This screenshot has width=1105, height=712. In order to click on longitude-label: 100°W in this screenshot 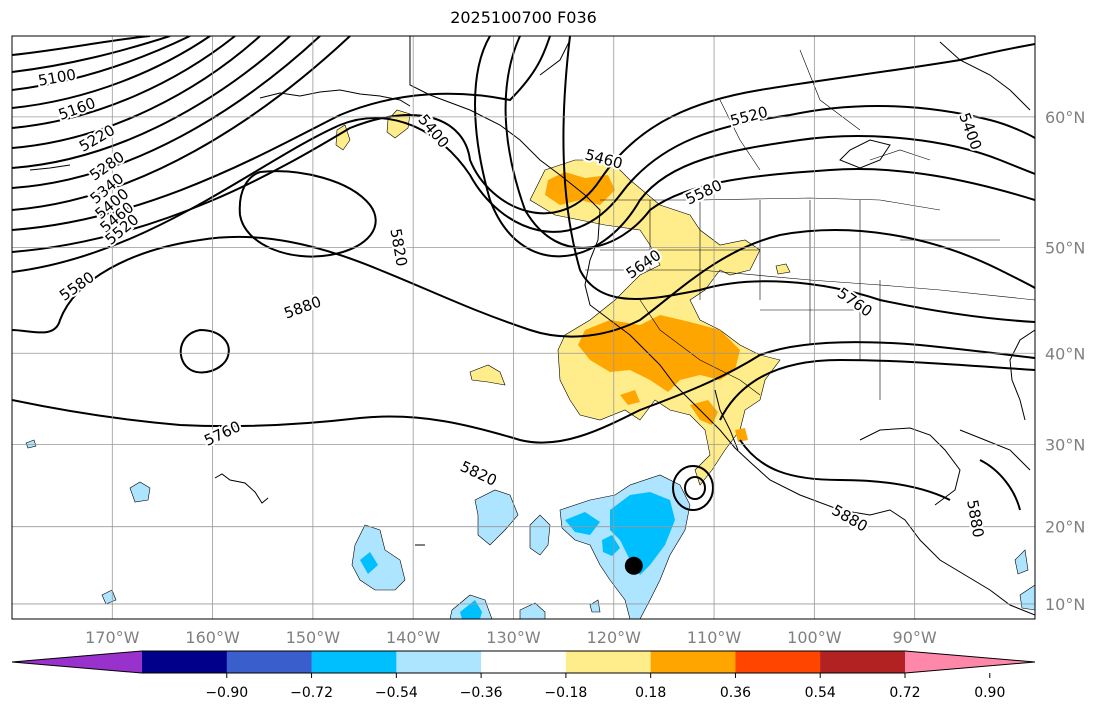, I will do `click(814, 637)`.